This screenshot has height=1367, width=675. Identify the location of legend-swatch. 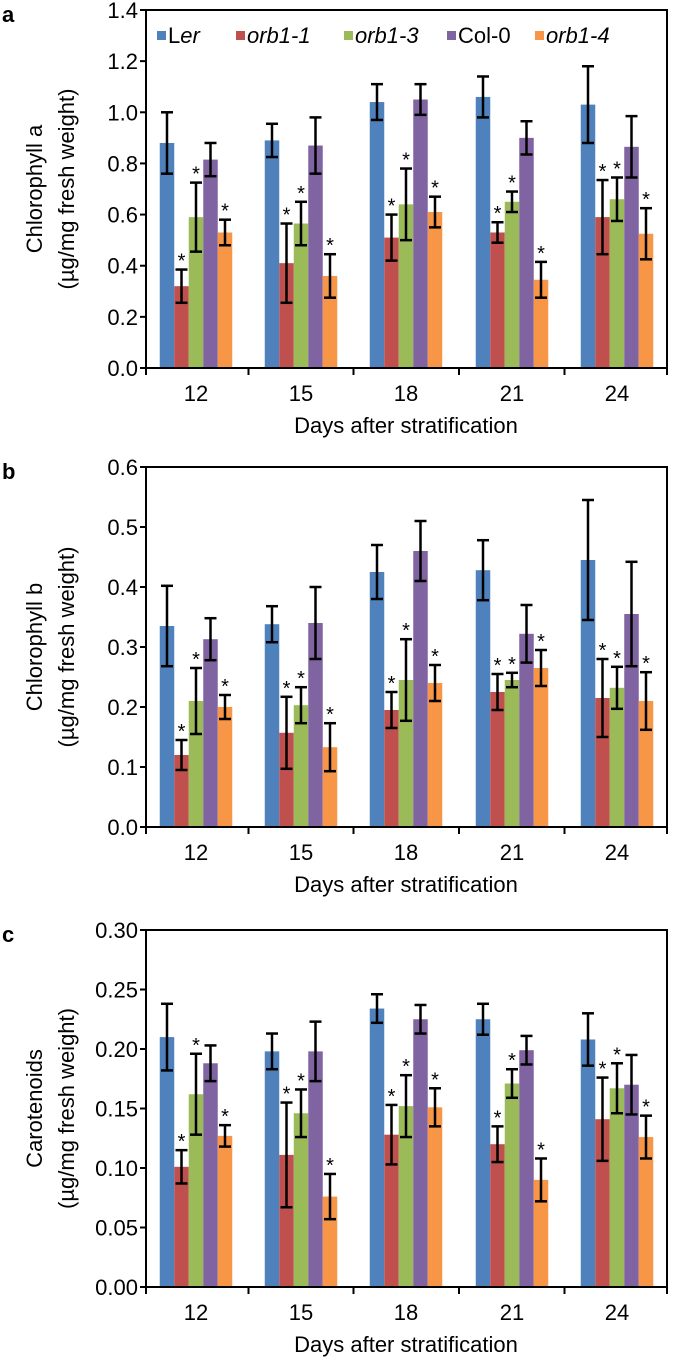
(539, 35).